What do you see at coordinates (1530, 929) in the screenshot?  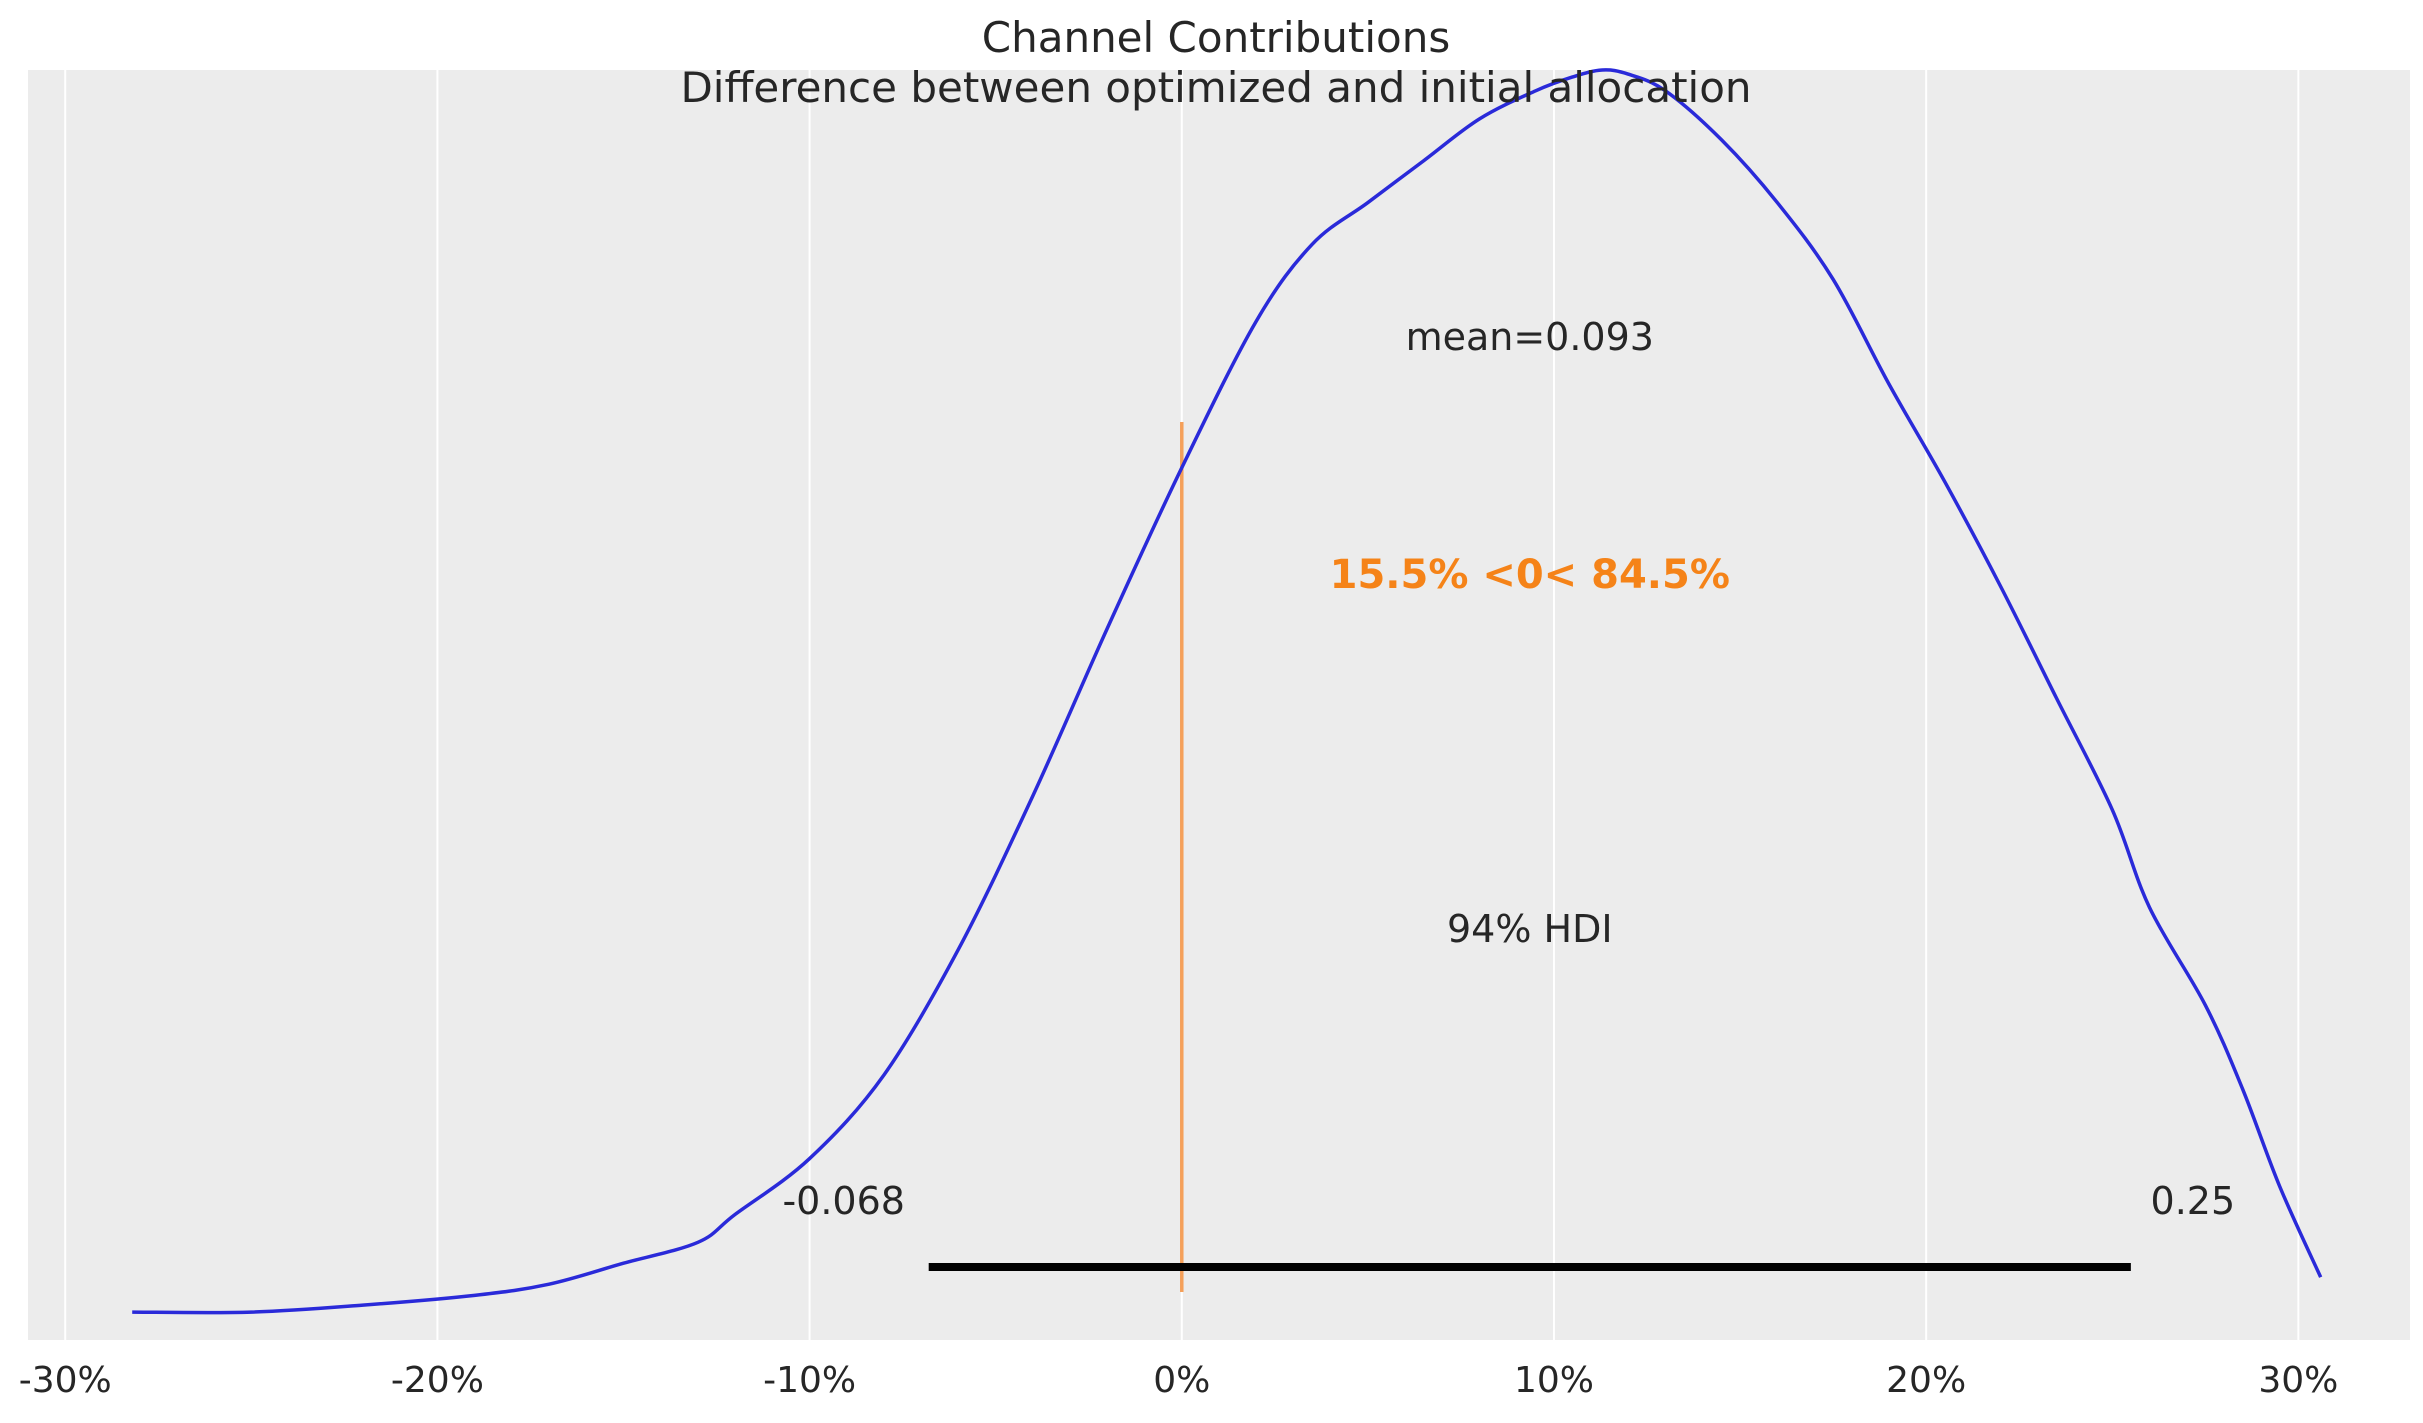 I see `hdi-probability-label: 94% HDI` at bounding box center [1530, 929].